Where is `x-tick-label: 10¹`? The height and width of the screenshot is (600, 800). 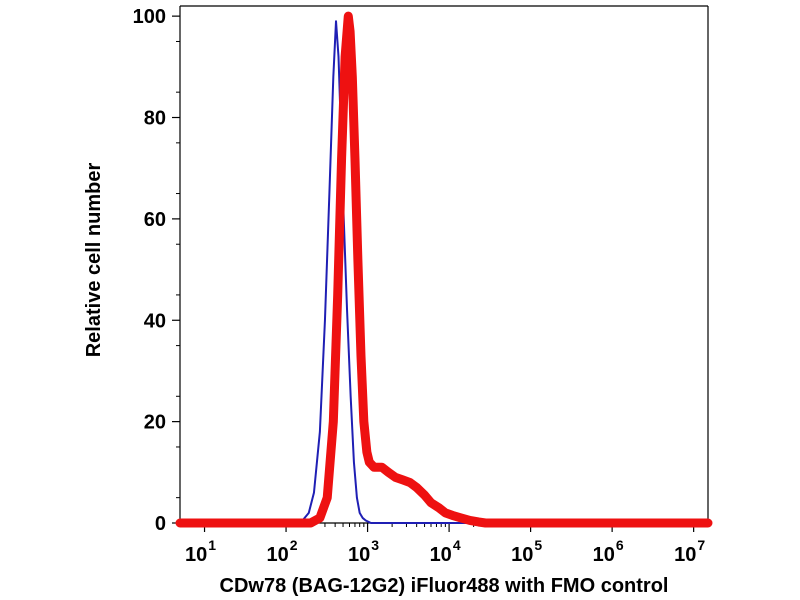
x-tick-label: 10¹ is located at coordinates (200, 551).